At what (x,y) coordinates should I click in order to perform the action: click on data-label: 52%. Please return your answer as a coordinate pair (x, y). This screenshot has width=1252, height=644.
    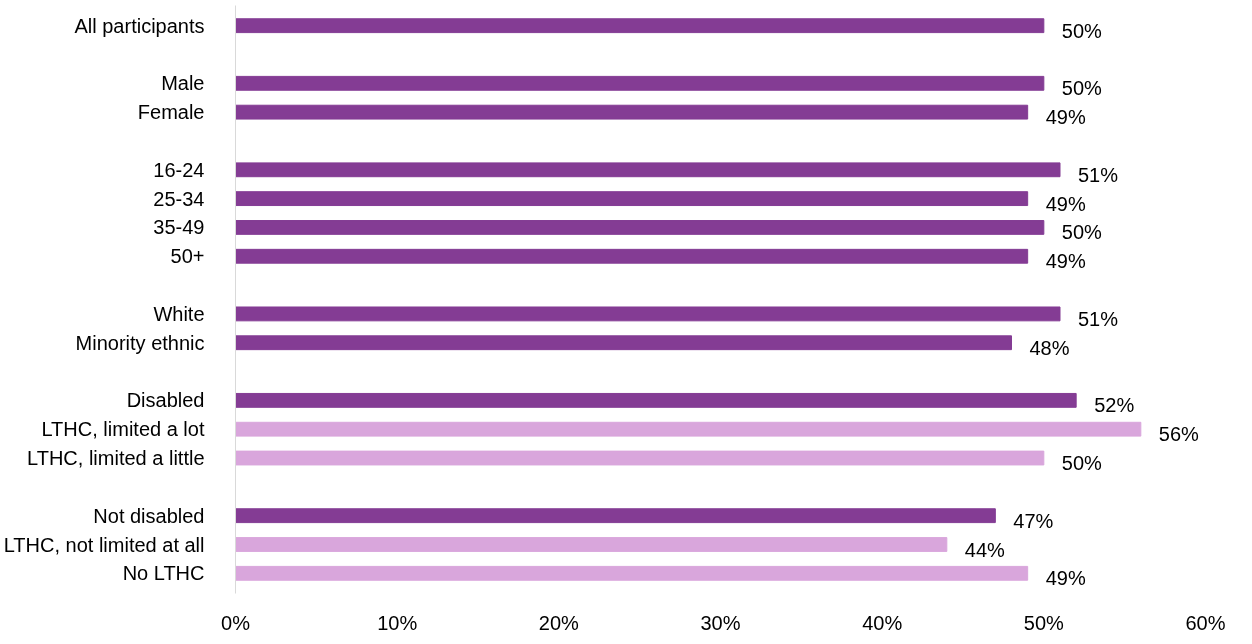
    Looking at the image, I should click on (1114, 405).